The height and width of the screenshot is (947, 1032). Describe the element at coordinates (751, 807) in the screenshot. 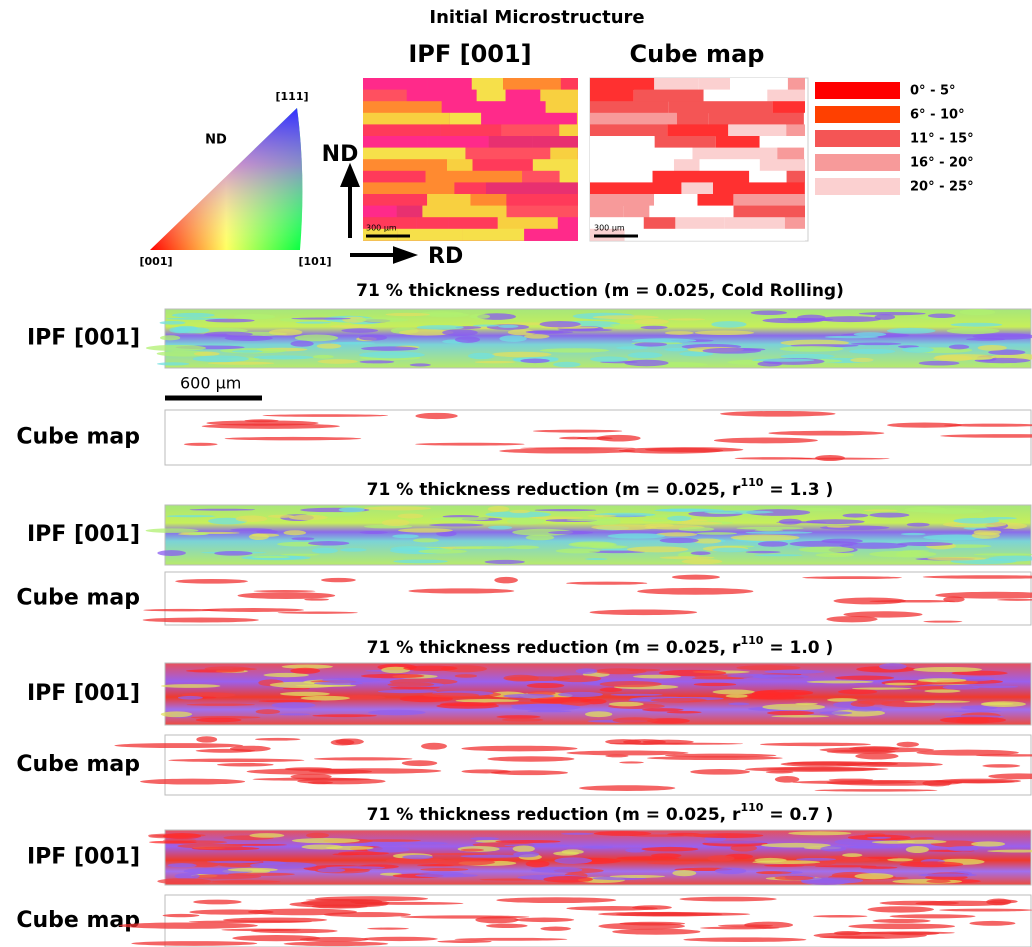

I see `title-sup: 110` at that location.